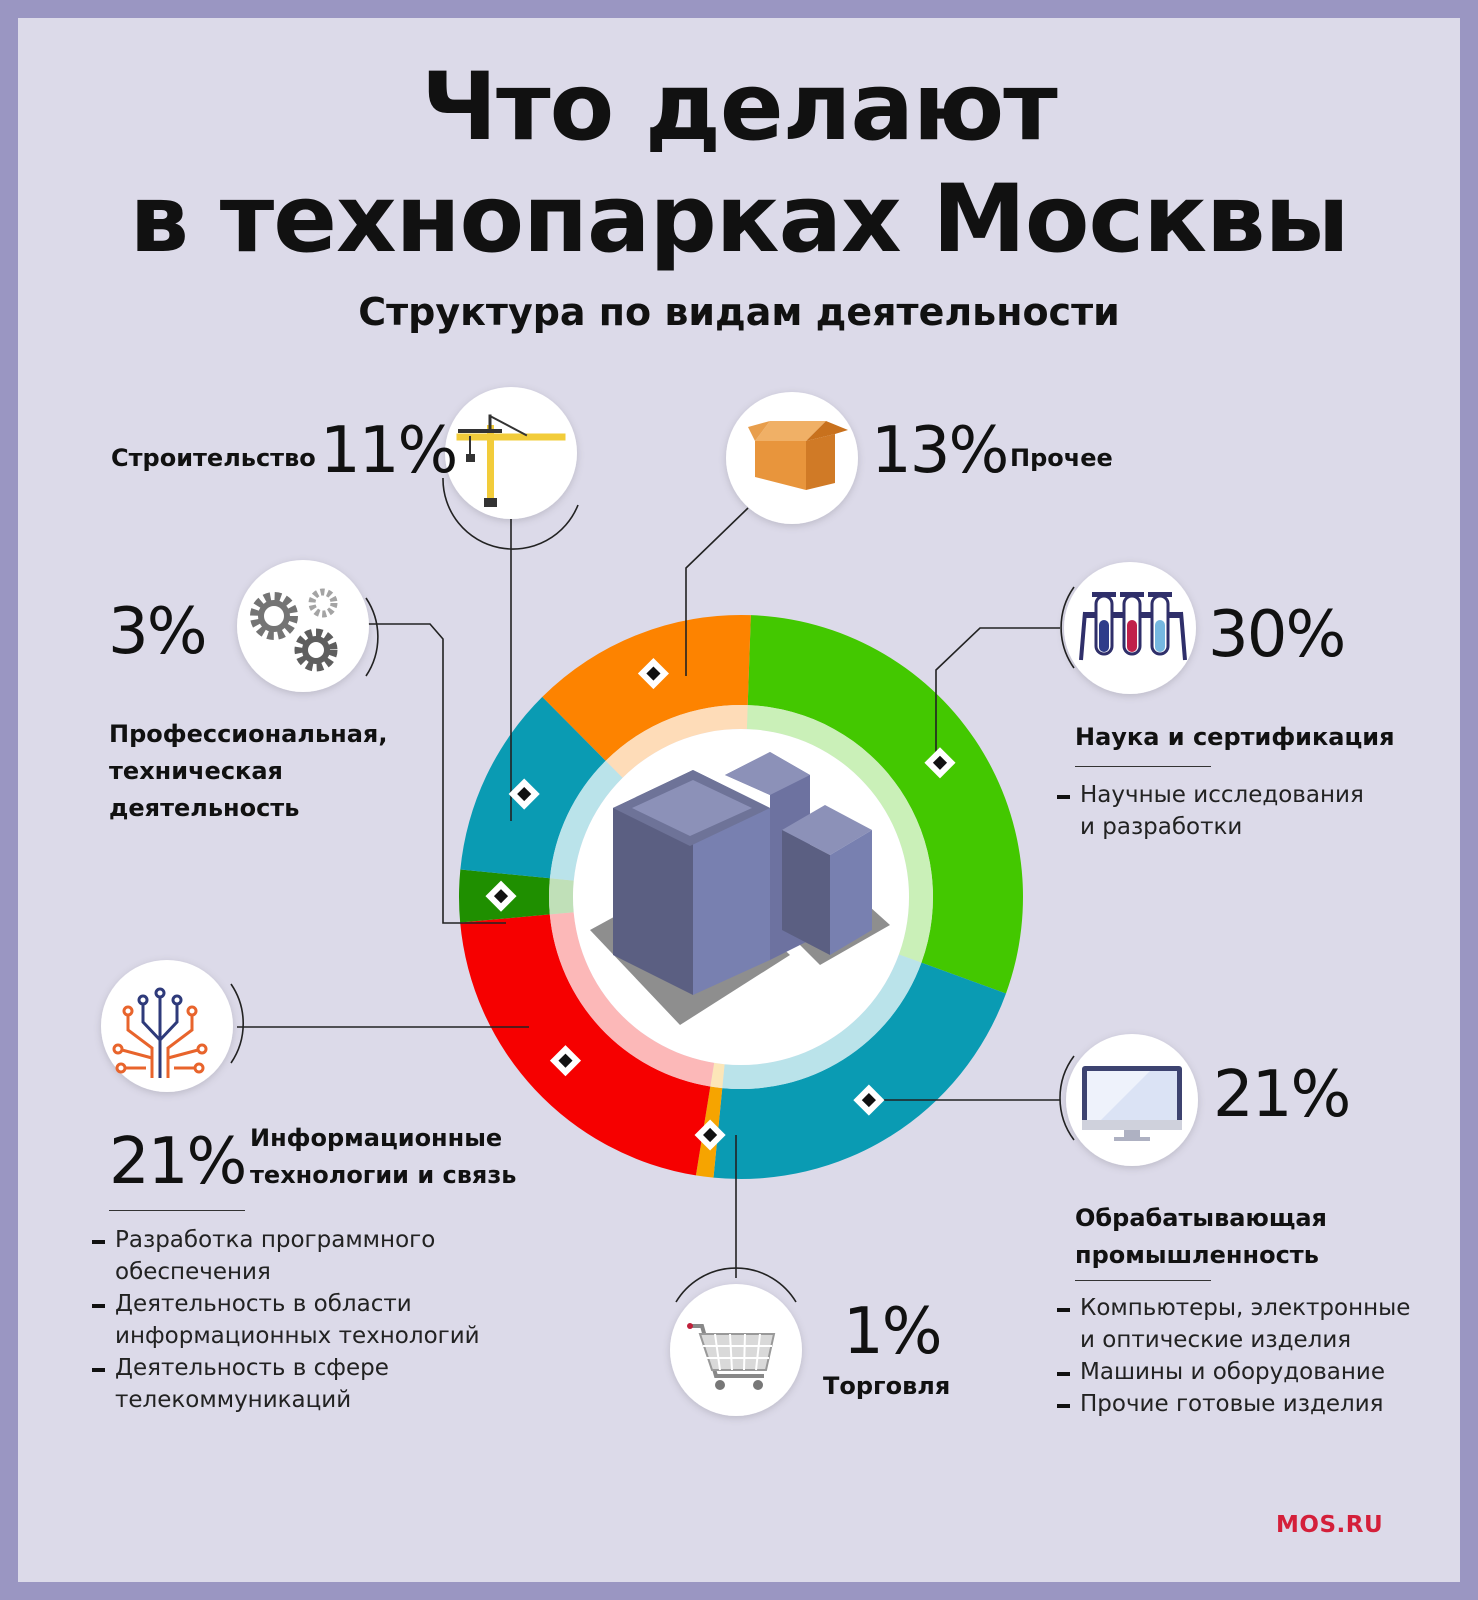 This screenshot has width=1478, height=1600. What do you see at coordinates (1232, 1404) in the screenshot?
I see `manufacturing-item: Прочие готовые изделия` at bounding box center [1232, 1404].